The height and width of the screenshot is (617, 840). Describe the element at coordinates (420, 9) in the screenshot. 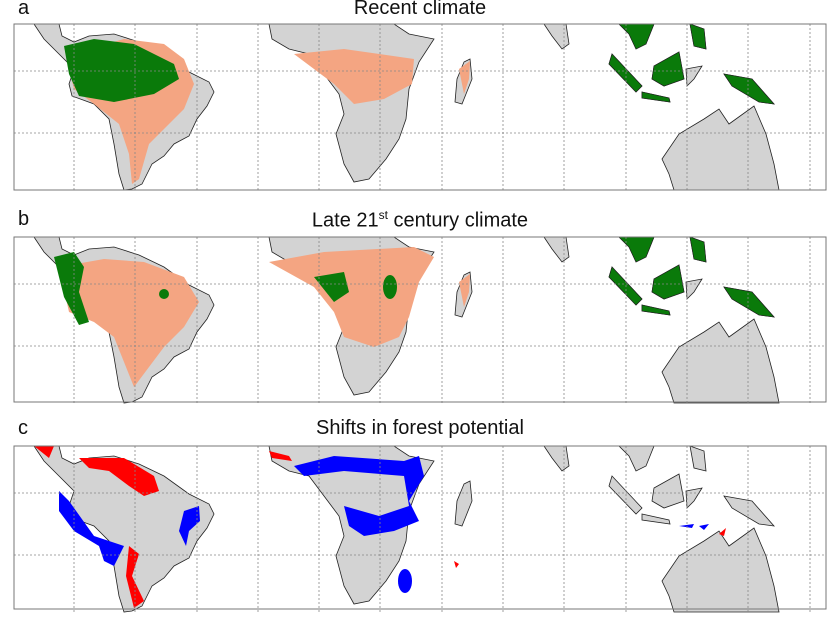

I see `panel-a-title: Recent climate` at that location.